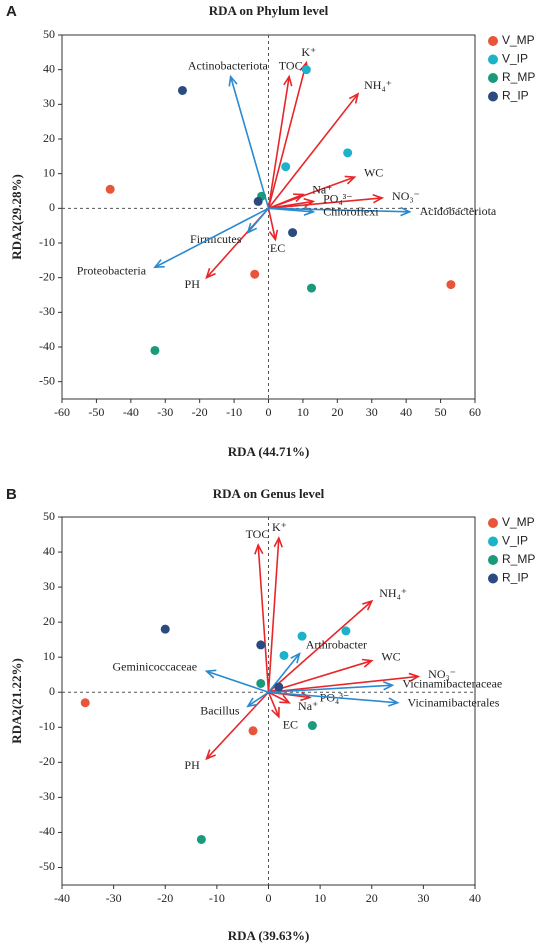  Describe the element at coordinates (303, 412) in the screenshot. I see `x-tick-label: 10` at that location.